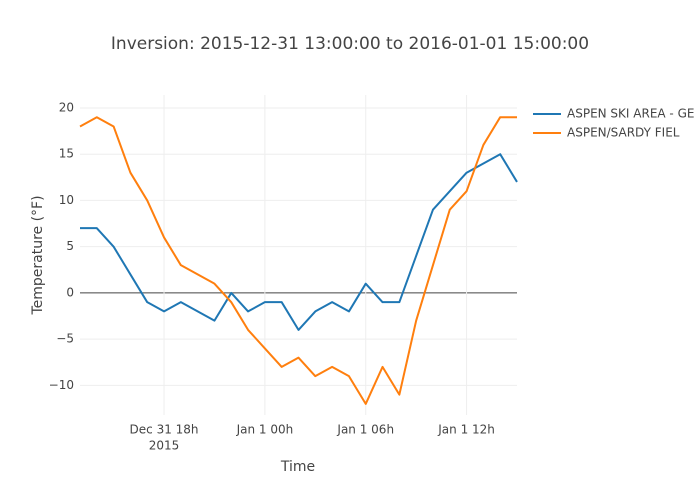 The width and height of the screenshot is (700, 500). Describe the element at coordinates (623, 133) in the screenshot. I see `legend-label: ASPEN/SARDY FIEL` at that location.